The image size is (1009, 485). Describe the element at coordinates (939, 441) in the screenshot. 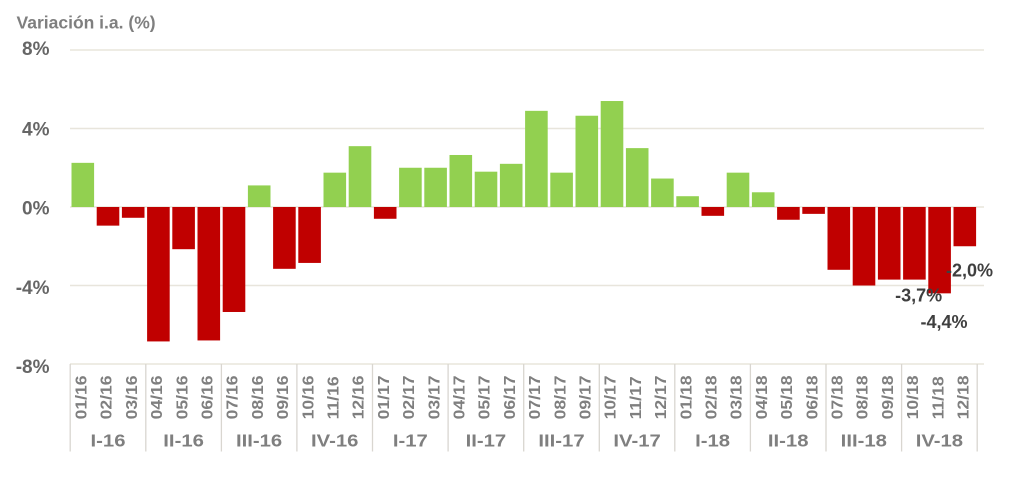

I see `svg-text: IV-18` at that location.